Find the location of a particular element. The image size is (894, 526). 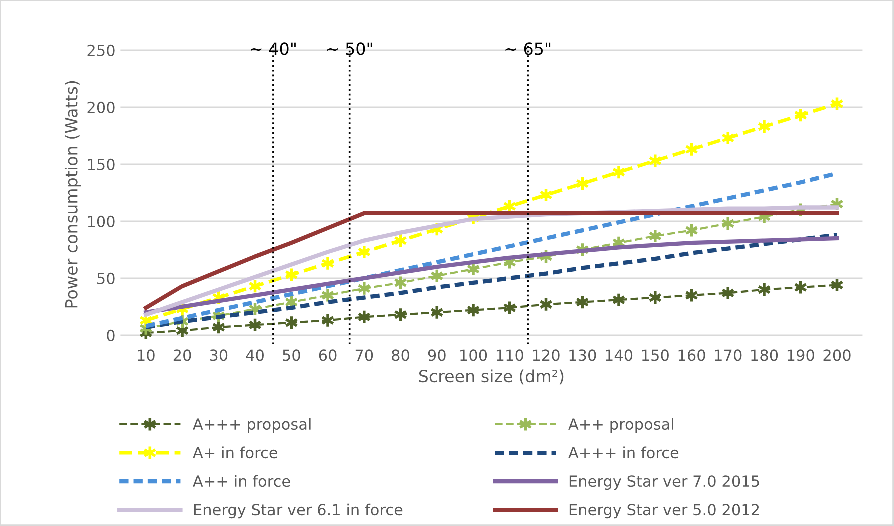

x-axis-title: Screen size (dm²) is located at coordinates (491, 377).